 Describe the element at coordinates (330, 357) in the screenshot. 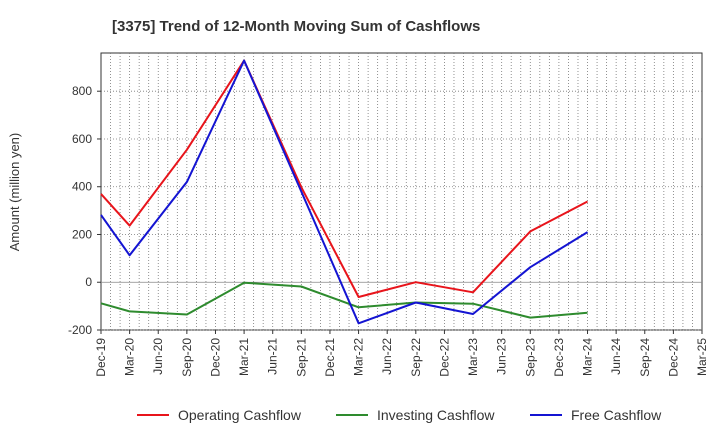

I see `x-tick-label: Dec-21` at that location.